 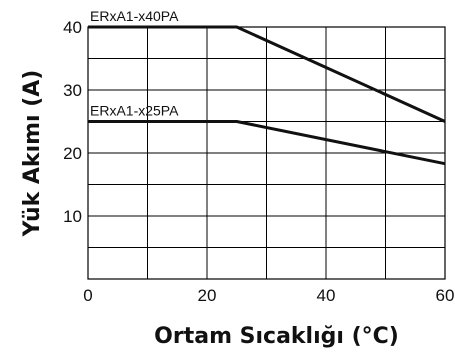 What do you see at coordinates (32, 154) in the screenshot?
I see `y-axis-title: Yük Akımı (A)` at bounding box center [32, 154].